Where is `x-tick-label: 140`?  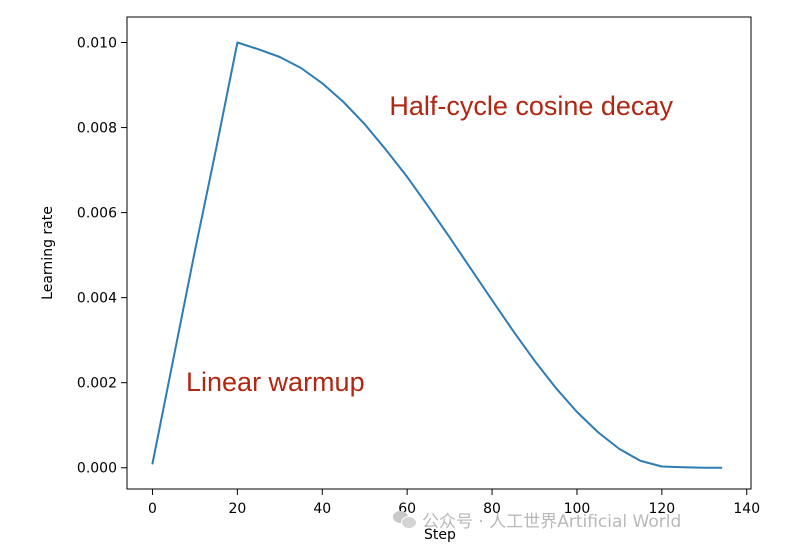 x-tick-label: 140 is located at coordinates (746, 509).